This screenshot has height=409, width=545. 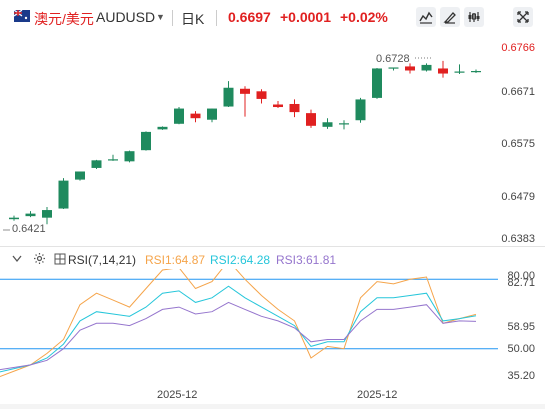 I want to click on rsi-axis-label: 35.20, so click(x=521, y=376).